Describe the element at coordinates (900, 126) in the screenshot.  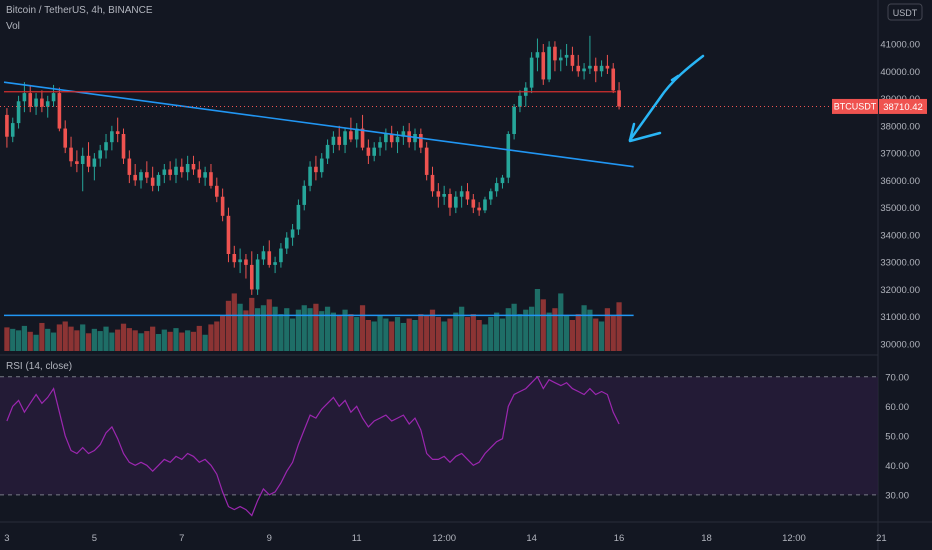
I see `price-tick-label: 38000.00` at that location.